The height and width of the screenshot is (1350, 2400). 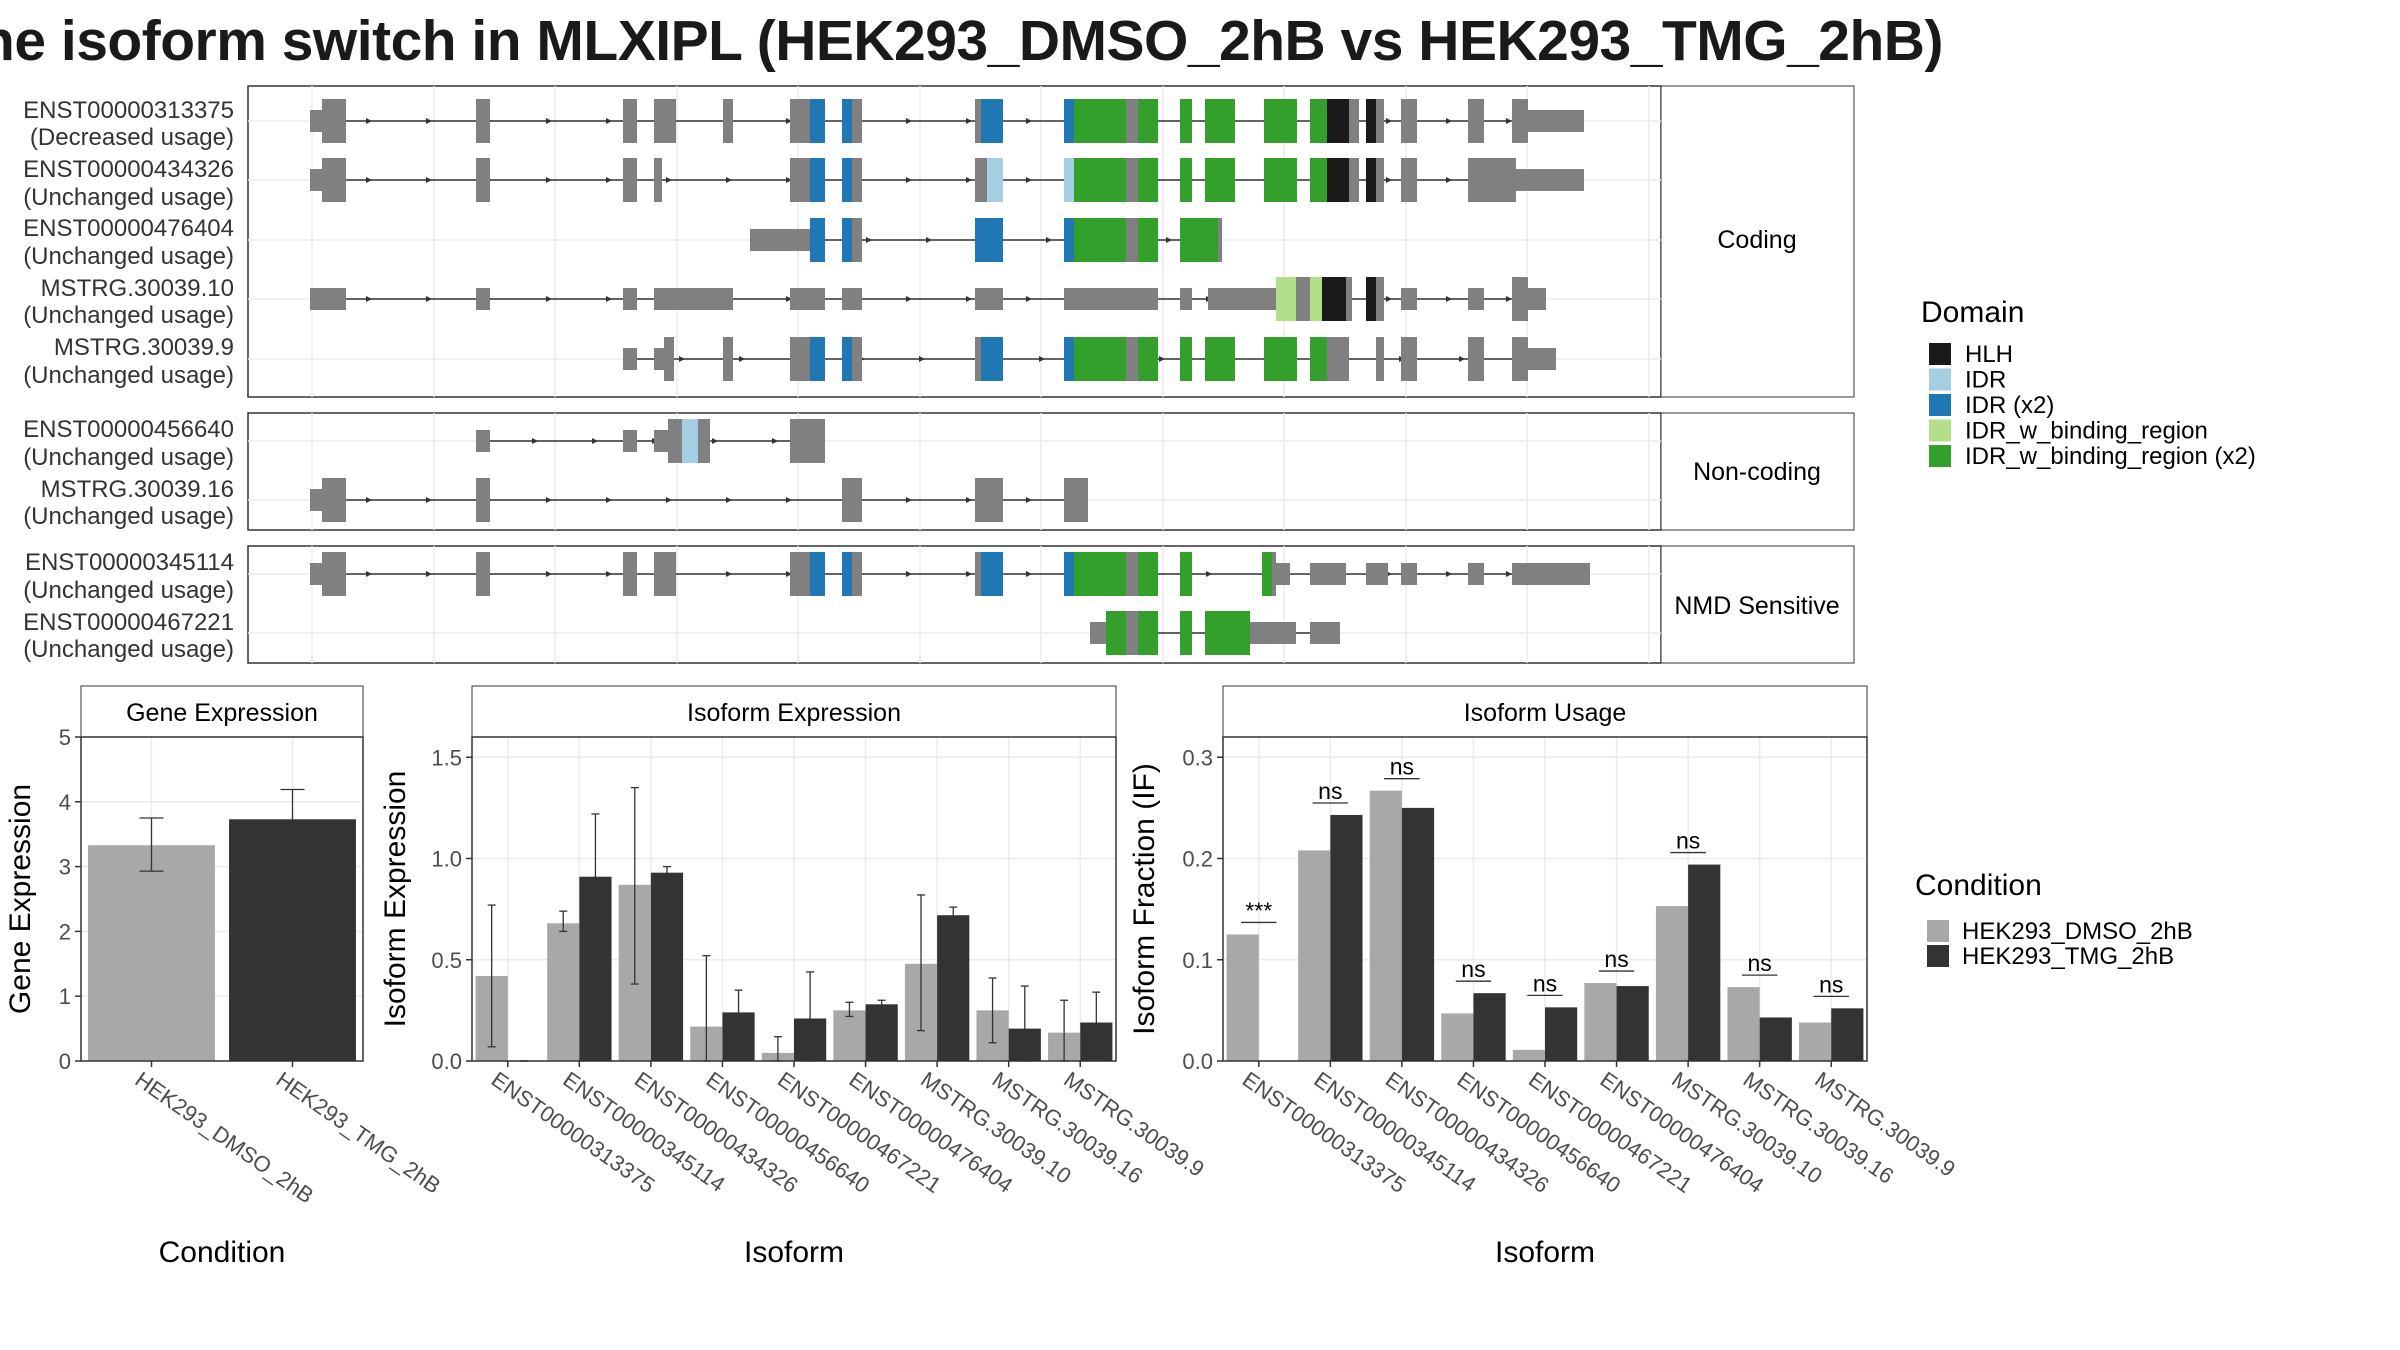 I want to click on x-axis-title: Condition, so click(x=222, y=1252).